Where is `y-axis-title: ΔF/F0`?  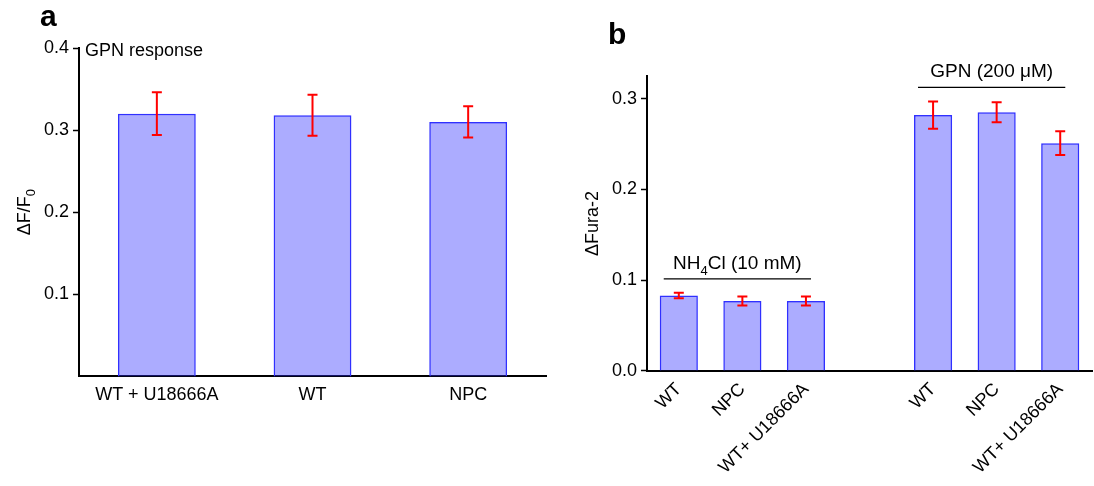 y-axis-title: ΔF/F0 is located at coordinates (26, 212).